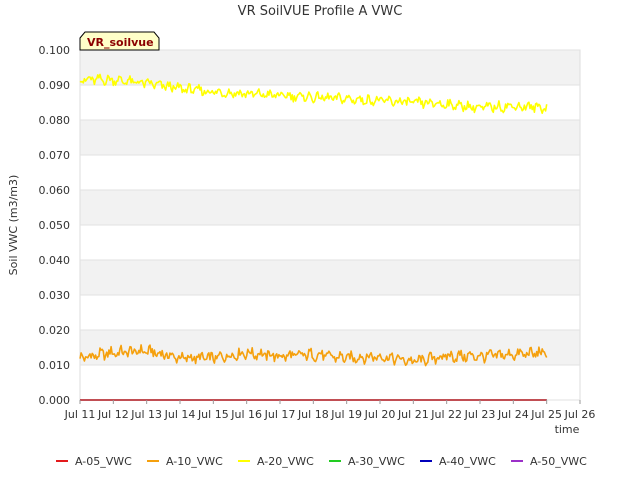 This screenshot has height=480, width=640. Describe the element at coordinates (413, 414) in the screenshot. I see `x-tick-label: Jul 21` at that location.